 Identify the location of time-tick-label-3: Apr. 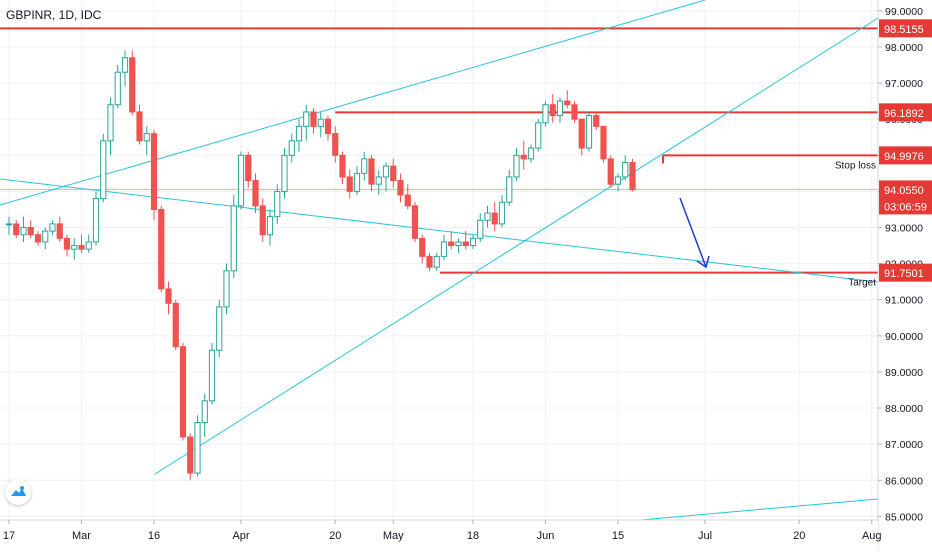
(240, 536).